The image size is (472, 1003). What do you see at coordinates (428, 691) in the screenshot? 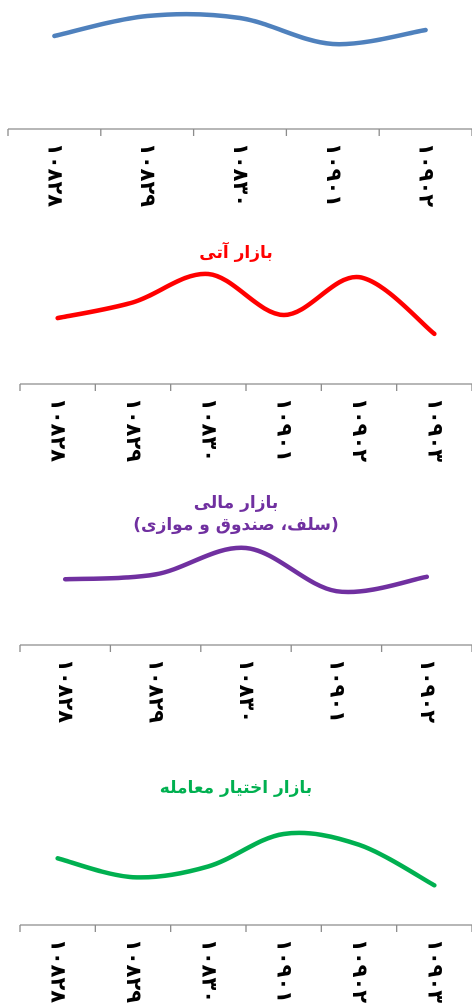
I see `chart-3-tick-label: ۱۰۹۰۲` at bounding box center [428, 691].